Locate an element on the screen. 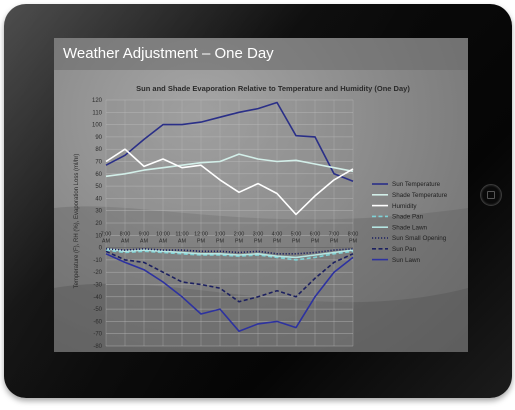 The width and height of the screenshot is (515, 410). x-tick-label: 5:00 is located at coordinates (296, 235).